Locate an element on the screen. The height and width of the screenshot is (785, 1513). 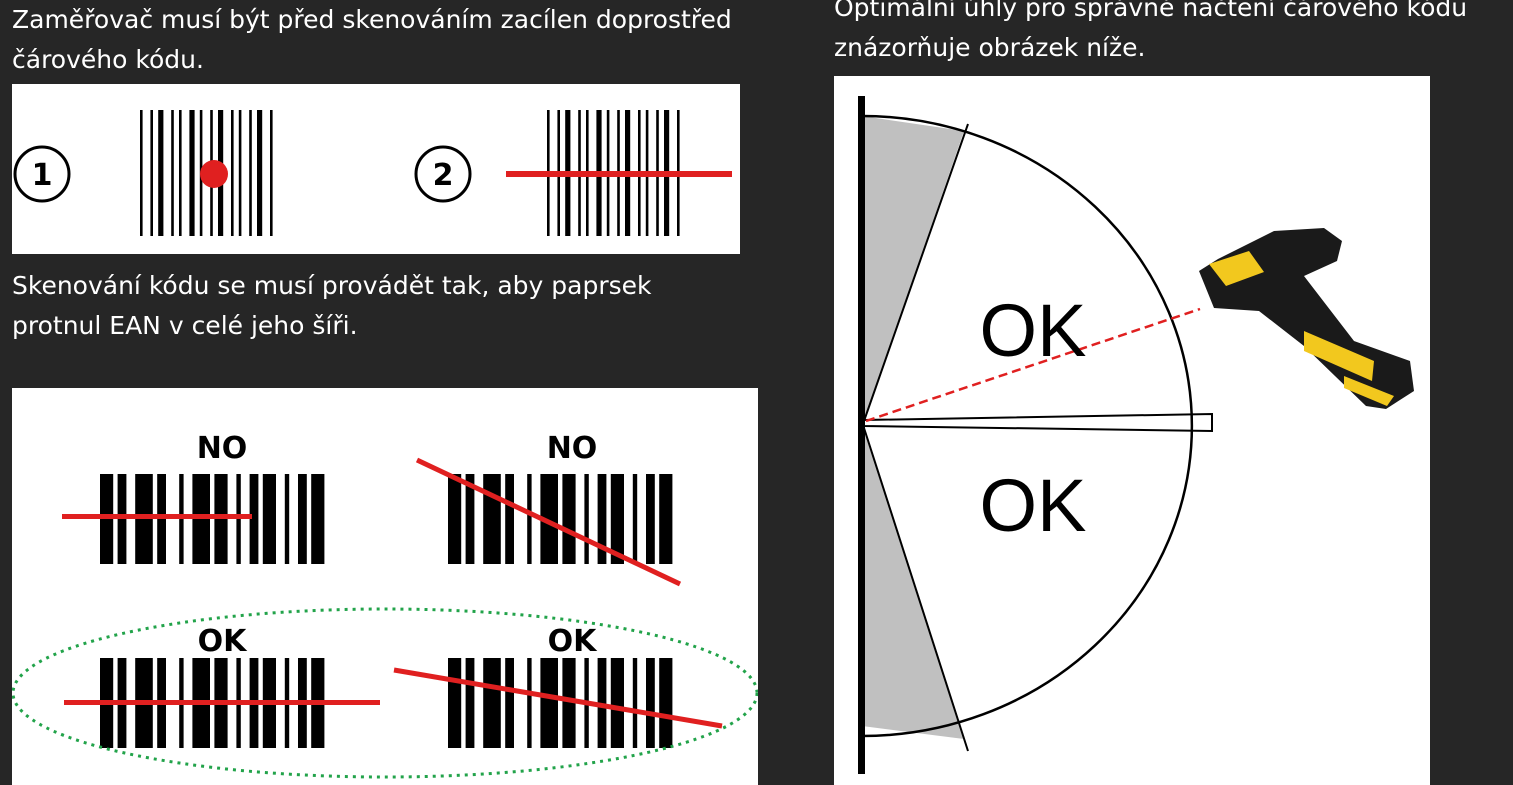
laser-beam-icon is located at coordinates (1033, 365).